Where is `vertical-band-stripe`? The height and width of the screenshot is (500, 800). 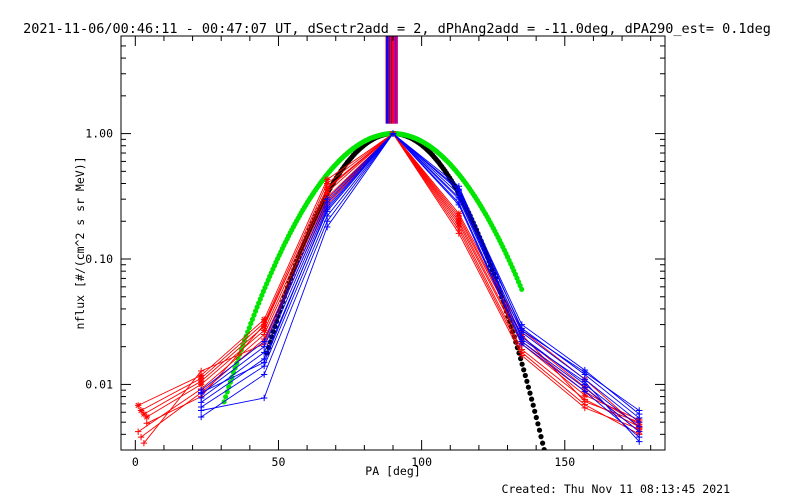
vertical-band-stripe is located at coordinates (388, 80).